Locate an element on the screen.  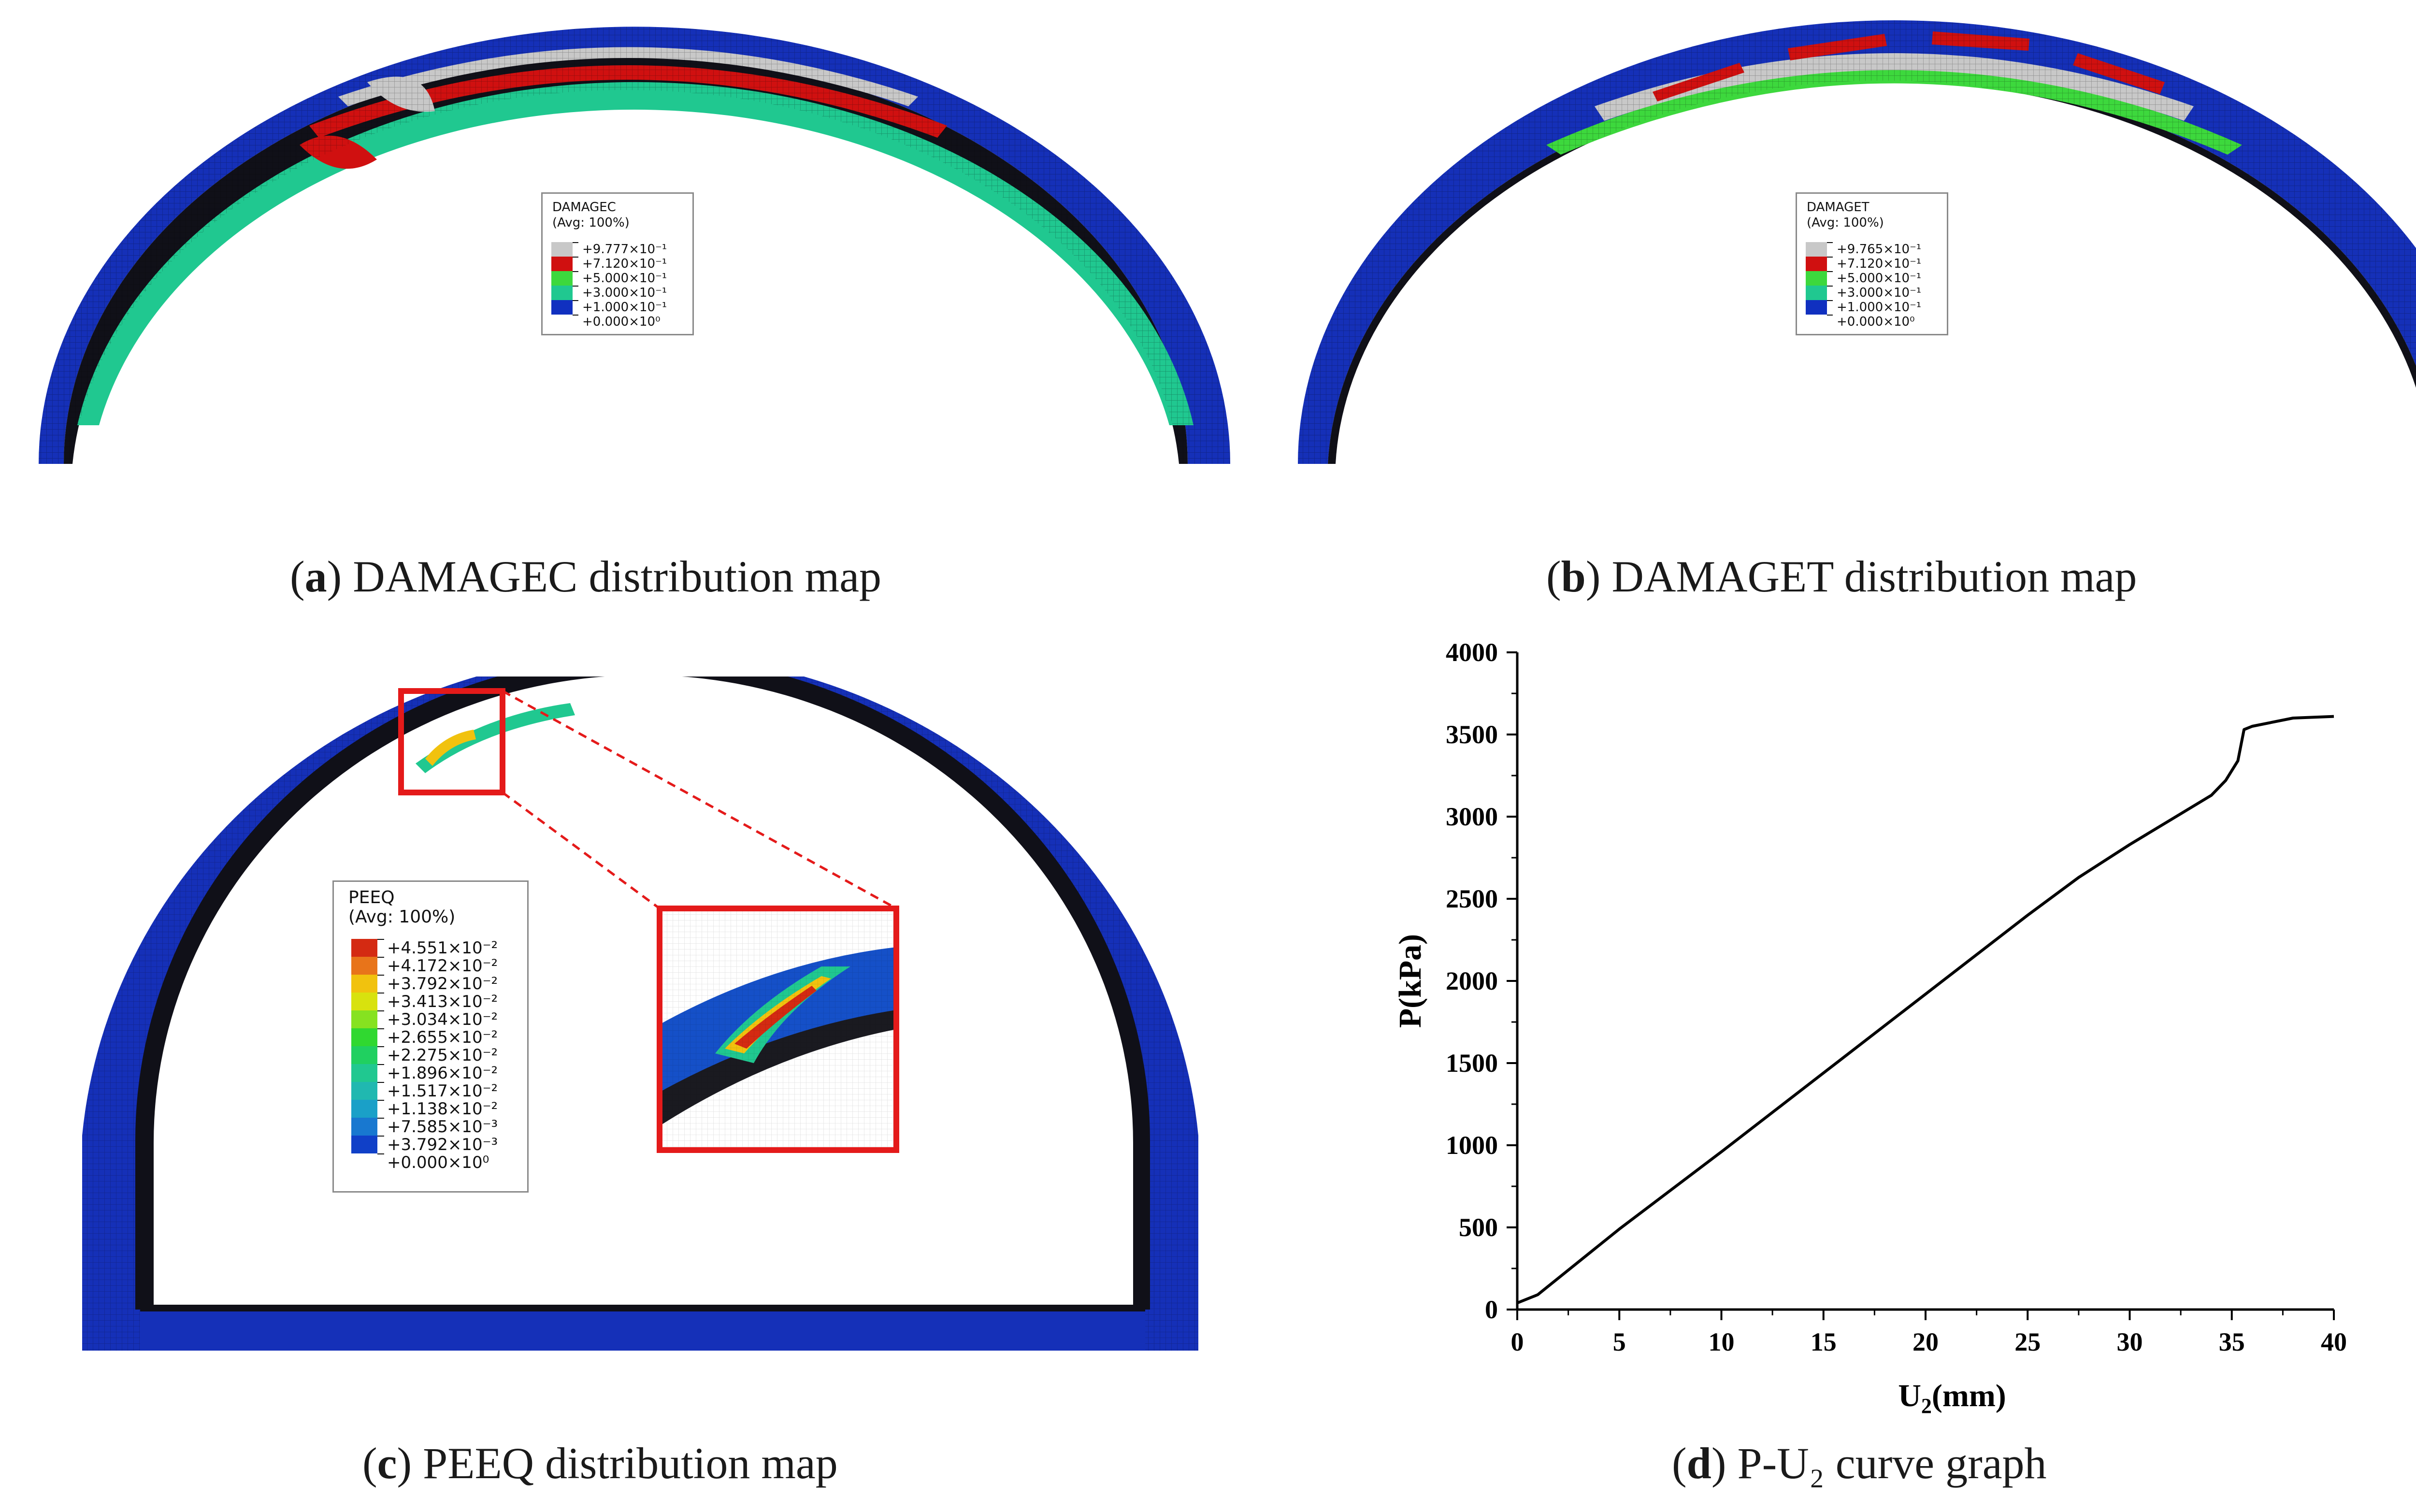
y-tick-label: 4000 is located at coordinates (1472, 653).